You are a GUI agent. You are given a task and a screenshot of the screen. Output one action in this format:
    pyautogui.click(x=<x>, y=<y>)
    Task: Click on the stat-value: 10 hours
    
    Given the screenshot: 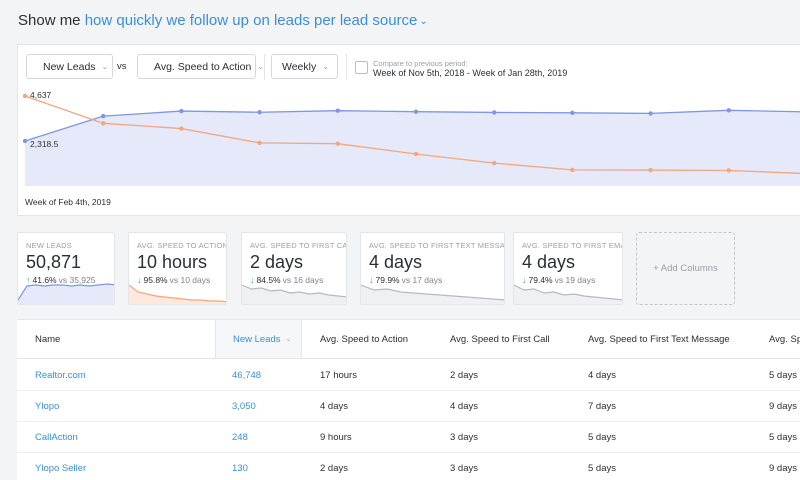 What is the action you would take?
    pyautogui.click(x=172, y=262)
    